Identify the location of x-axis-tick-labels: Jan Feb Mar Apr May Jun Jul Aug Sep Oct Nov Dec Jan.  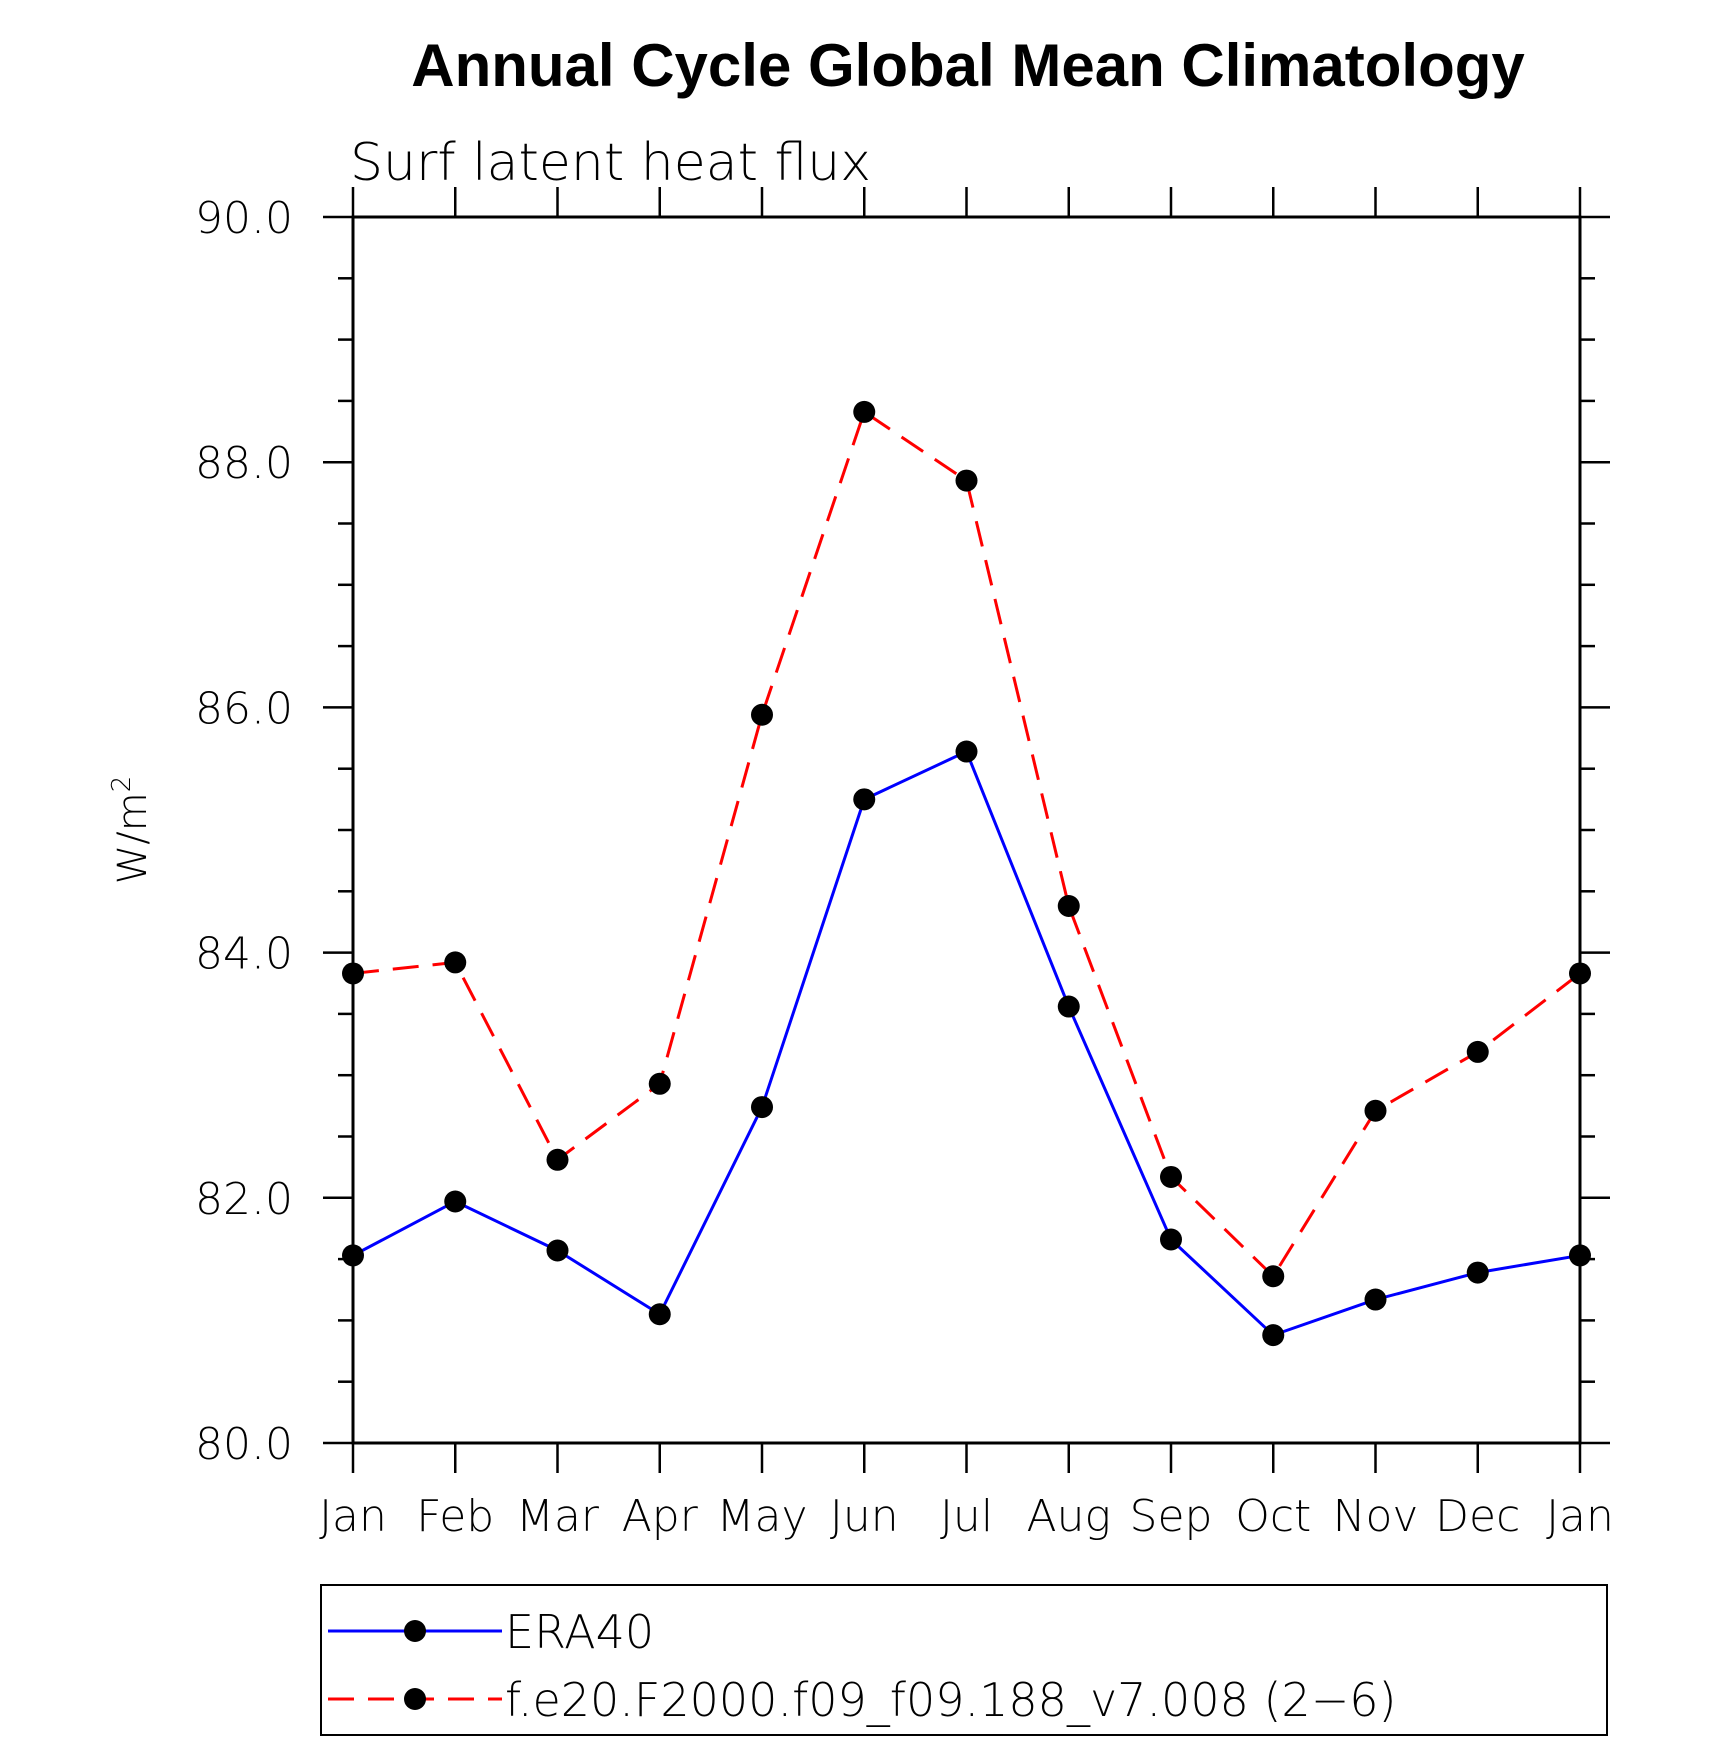
(966, 1516).